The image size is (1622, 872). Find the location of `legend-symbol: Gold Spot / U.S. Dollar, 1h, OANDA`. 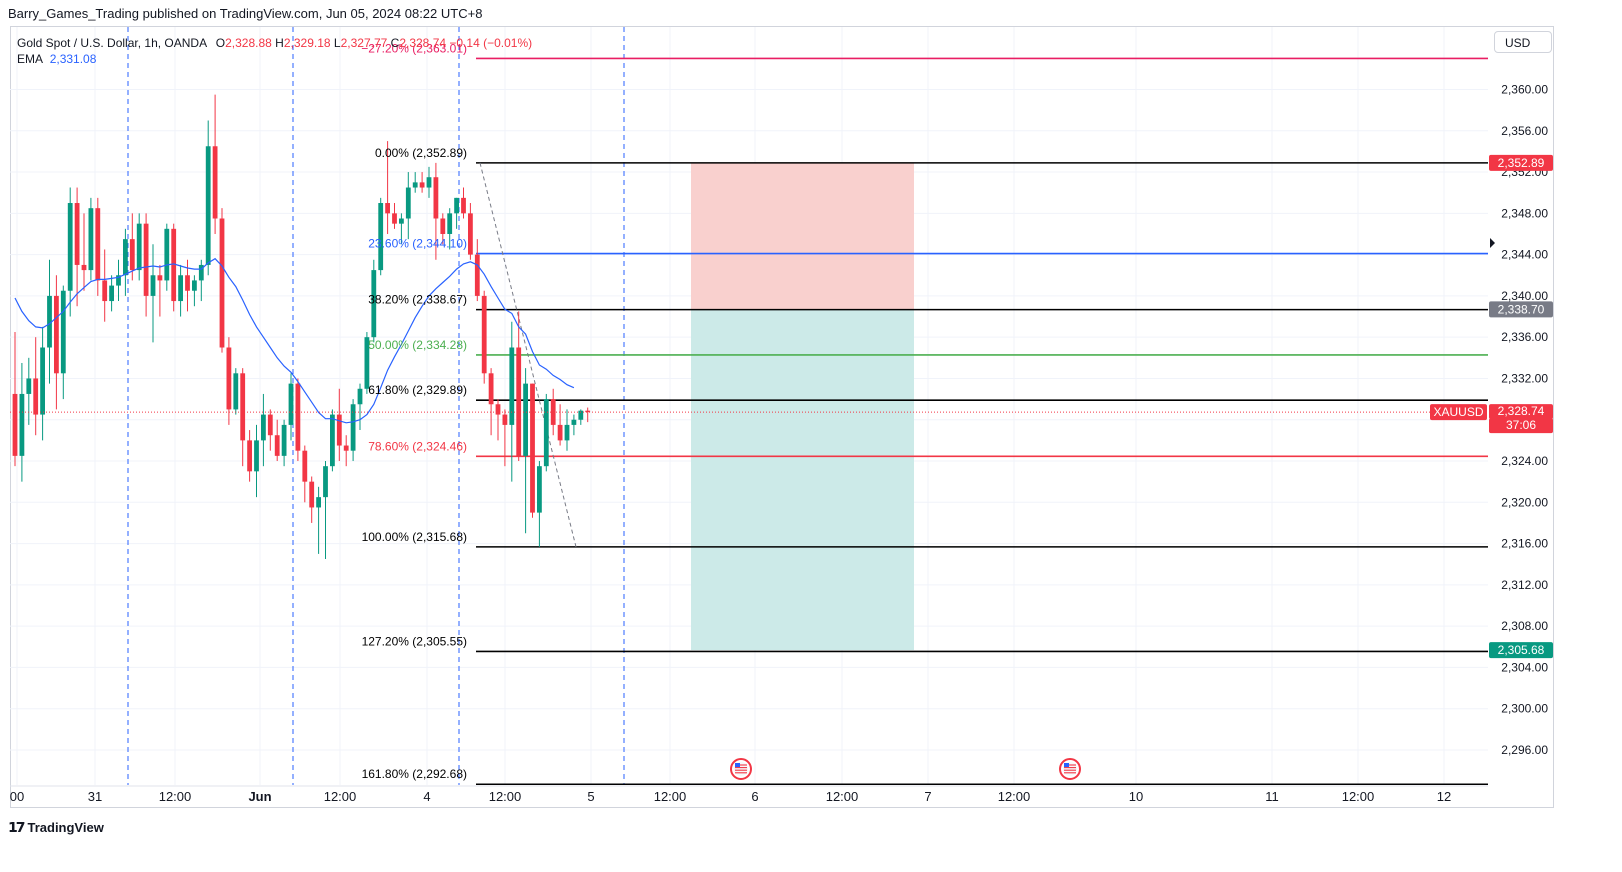

legend-symbol: Gold Spot / U.S. Dollar, 1h, OANDA is located at coordinates (112, 43).